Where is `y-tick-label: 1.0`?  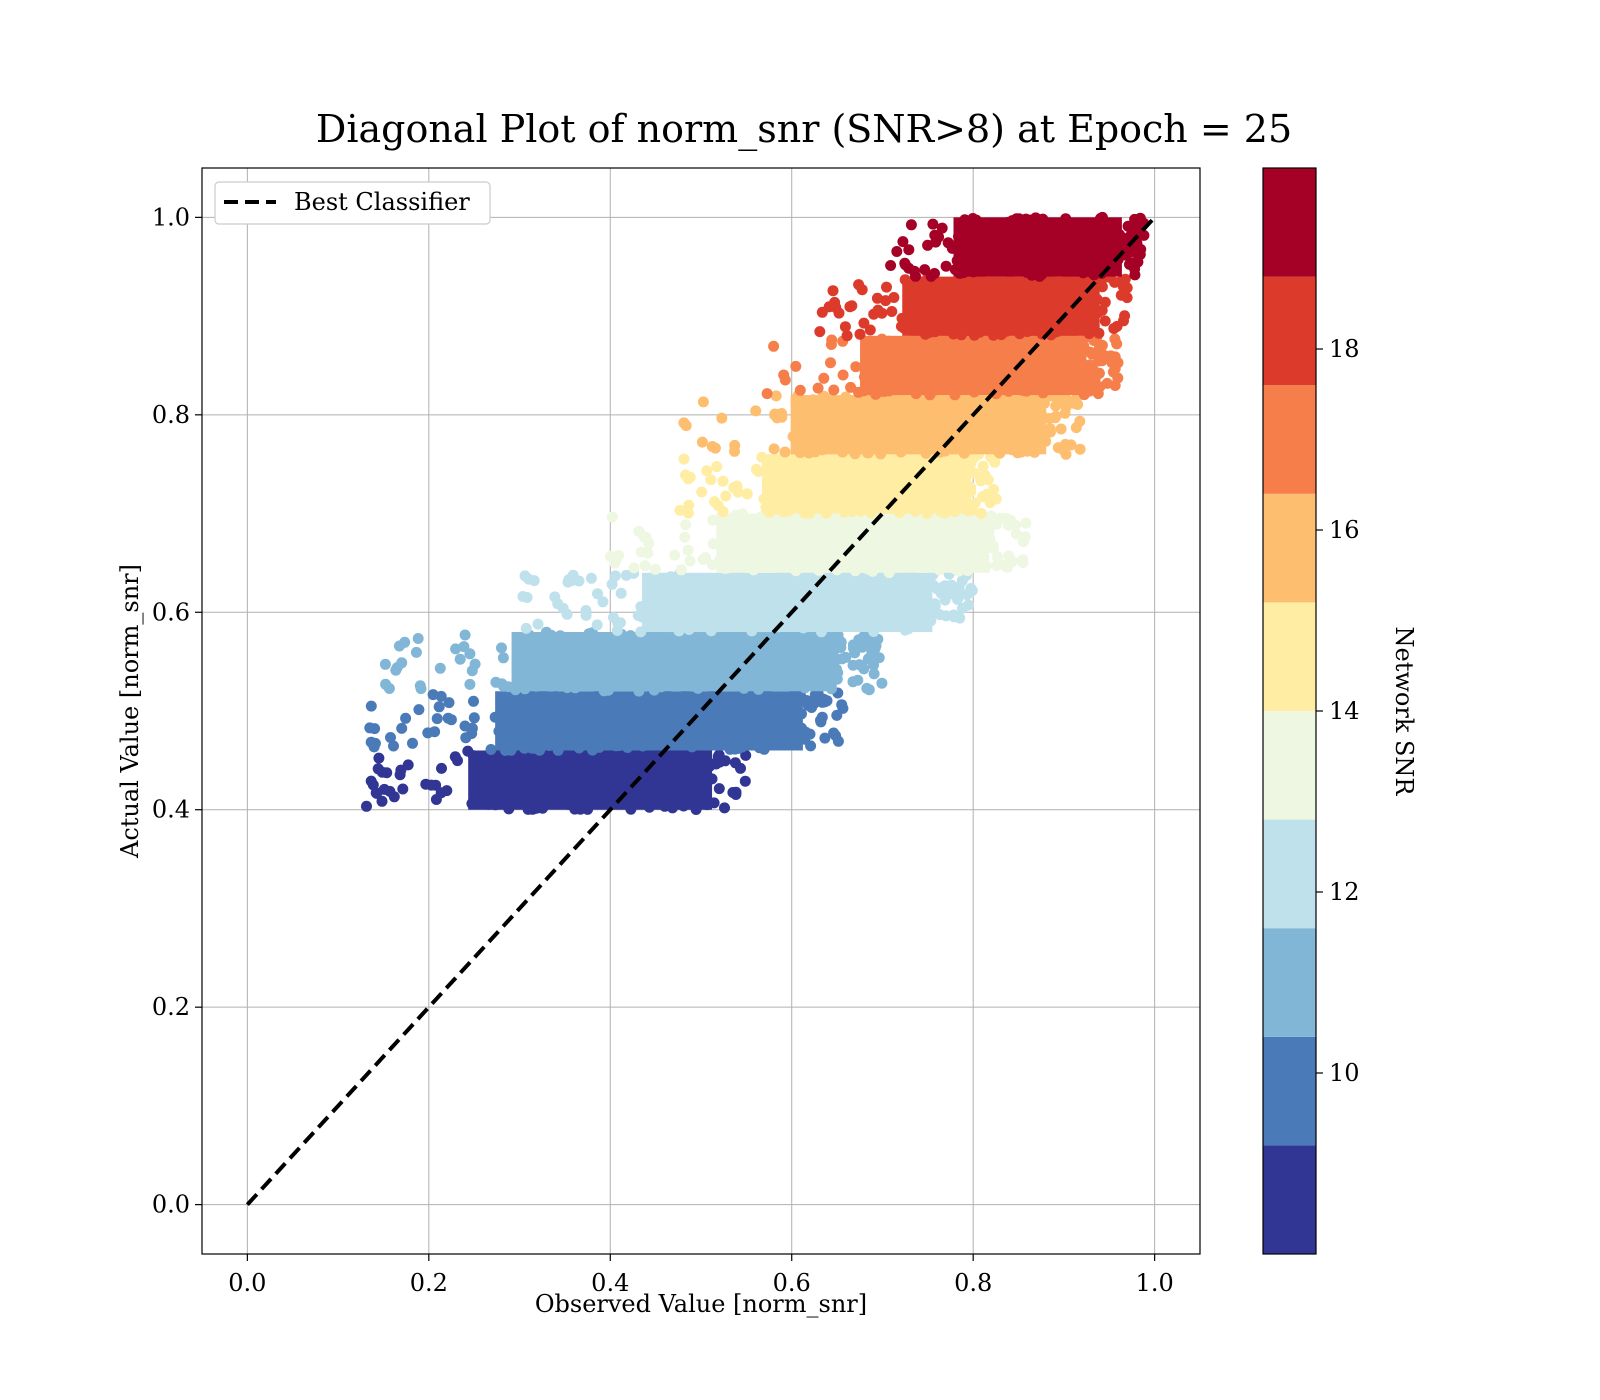
y-tick-label: 1.0 is located at coordinates (171, 217).